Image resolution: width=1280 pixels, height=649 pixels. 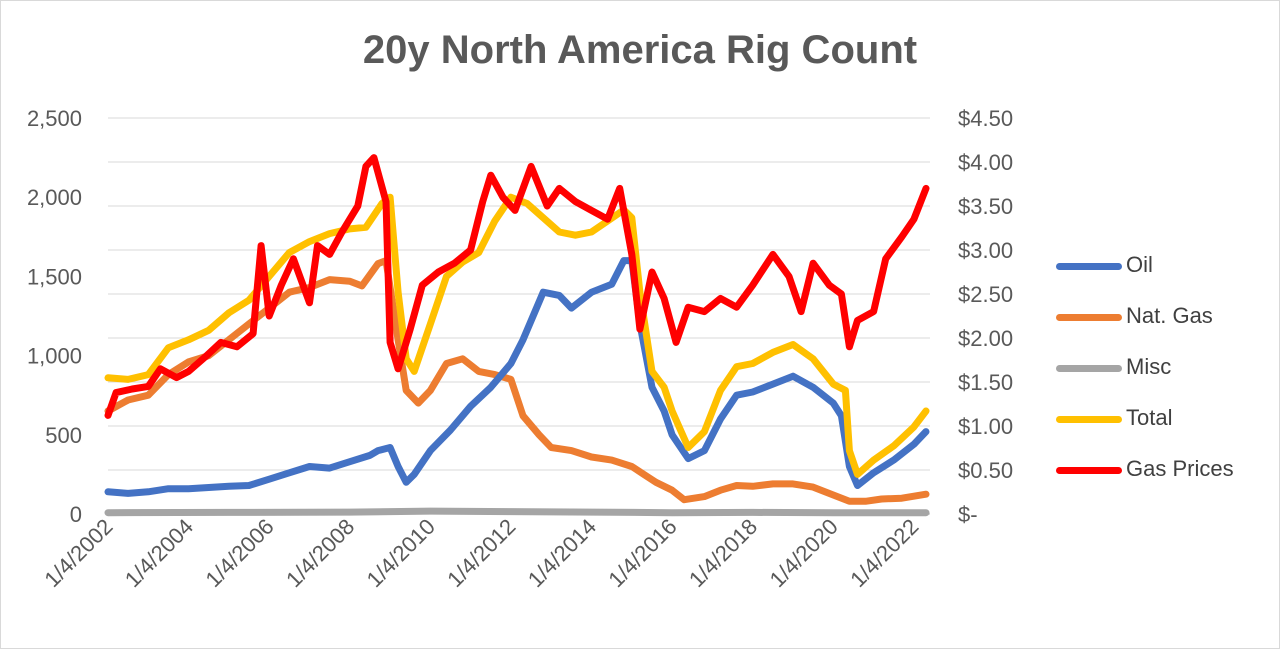 I want to click on x-tick-label: 1/4/2006, so click(x=239, y=553).